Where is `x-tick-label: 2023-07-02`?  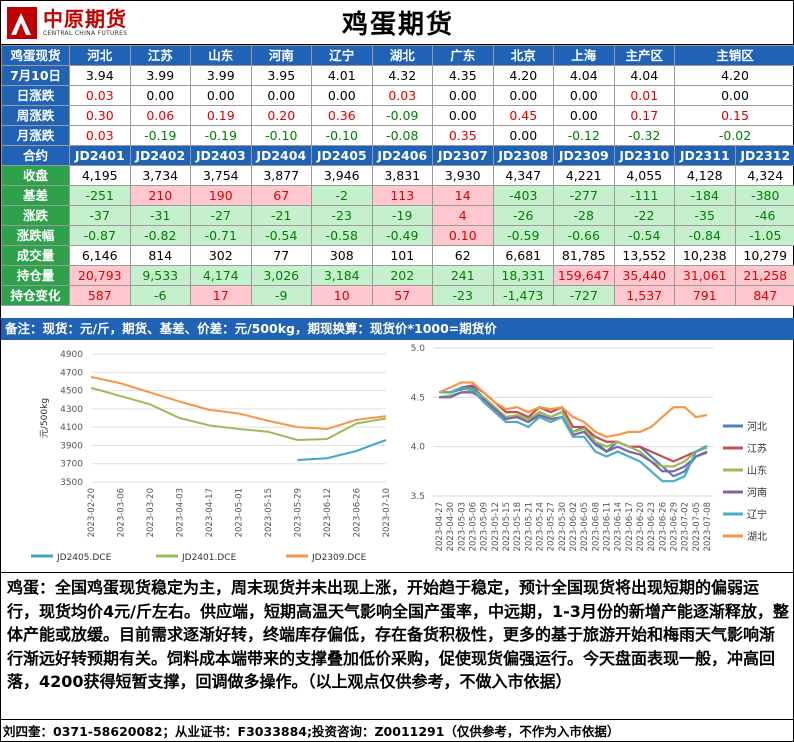
x-tick-label: 2023-07-02 is located at coordinates (686, 526).